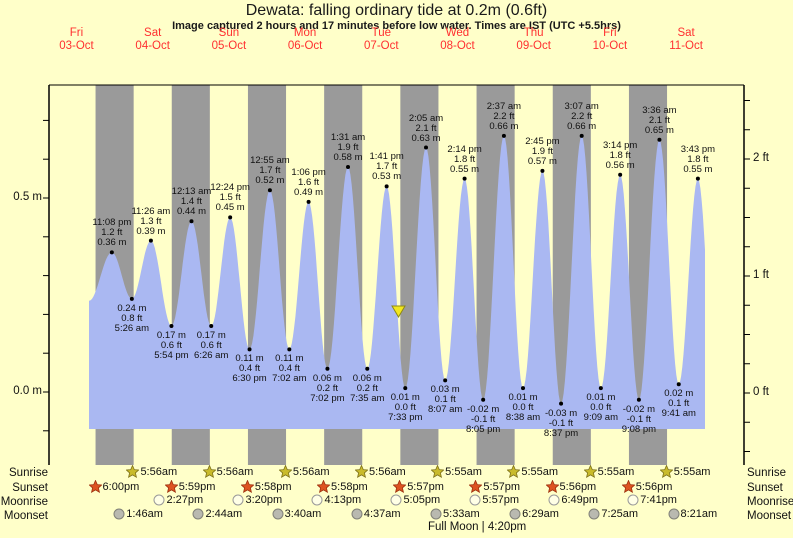 The image size is (793, 538). I want to click on annotation-line: 11:08 pm, so click(112, 223).